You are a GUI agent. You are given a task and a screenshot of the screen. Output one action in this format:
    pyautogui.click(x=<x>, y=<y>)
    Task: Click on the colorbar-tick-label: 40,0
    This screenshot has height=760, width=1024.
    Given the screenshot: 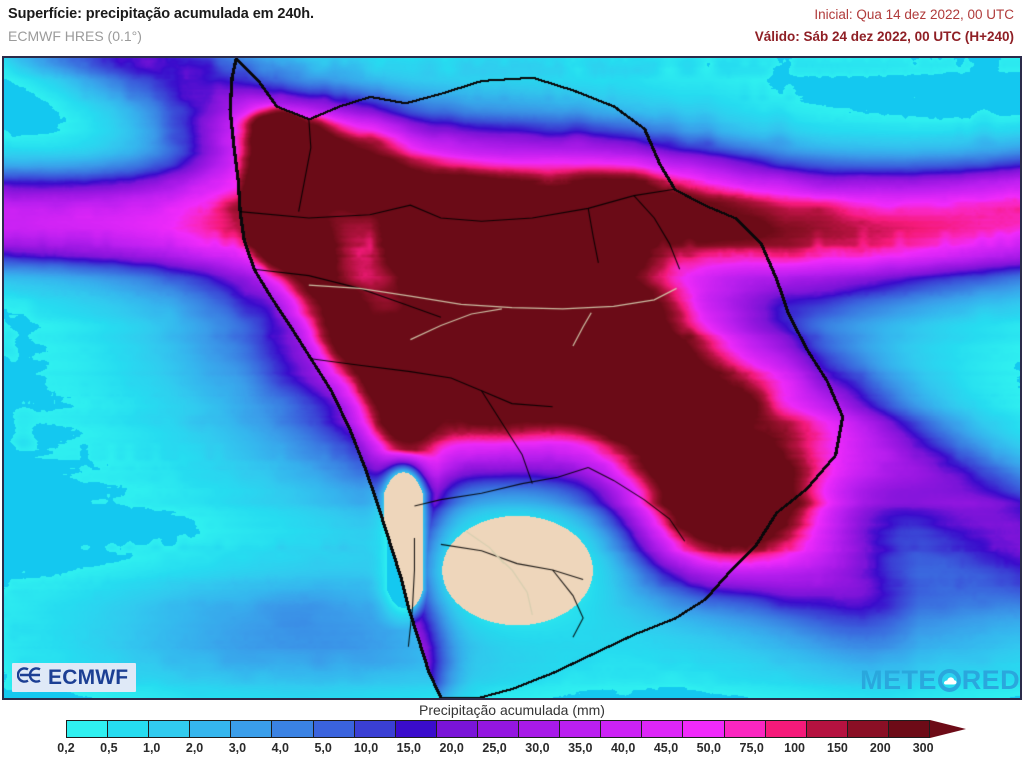 What is the action you would take?
    pyautogui.click(x=623, y=748)
    